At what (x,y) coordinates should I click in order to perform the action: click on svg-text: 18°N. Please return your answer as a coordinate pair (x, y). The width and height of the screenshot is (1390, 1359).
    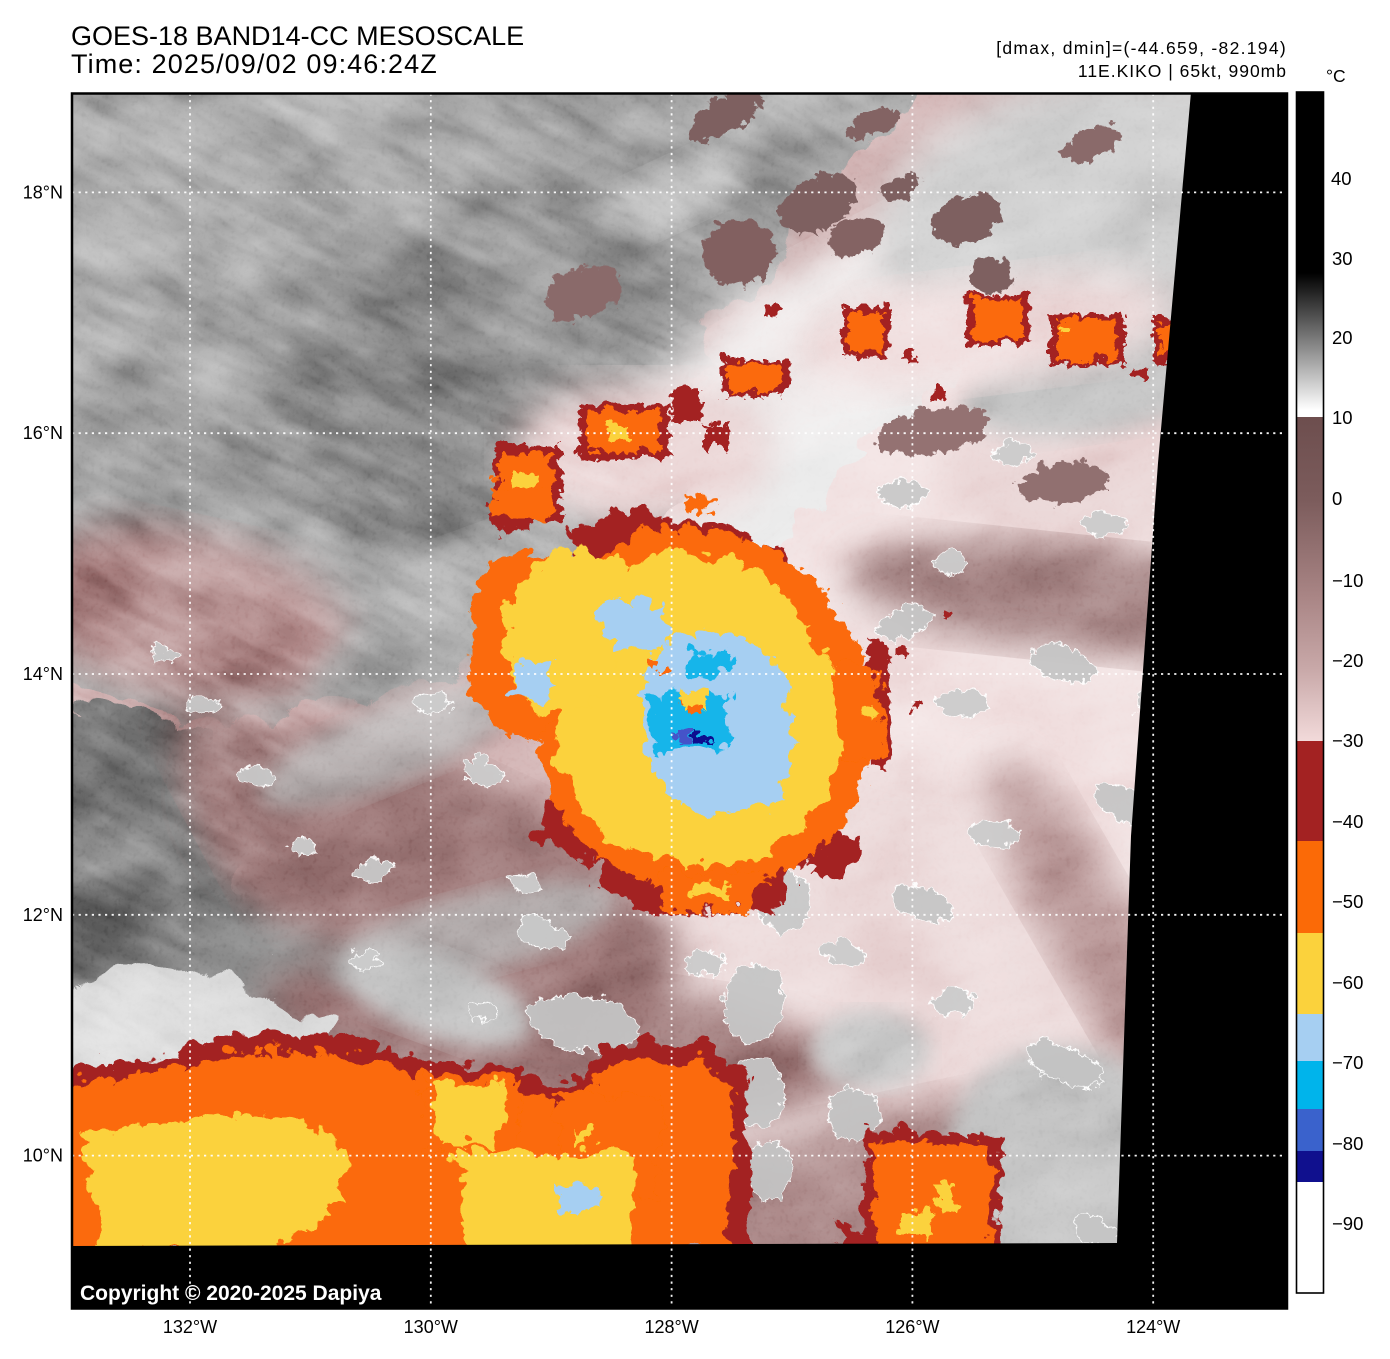
    Looking at the image, I should click on (43, 192).